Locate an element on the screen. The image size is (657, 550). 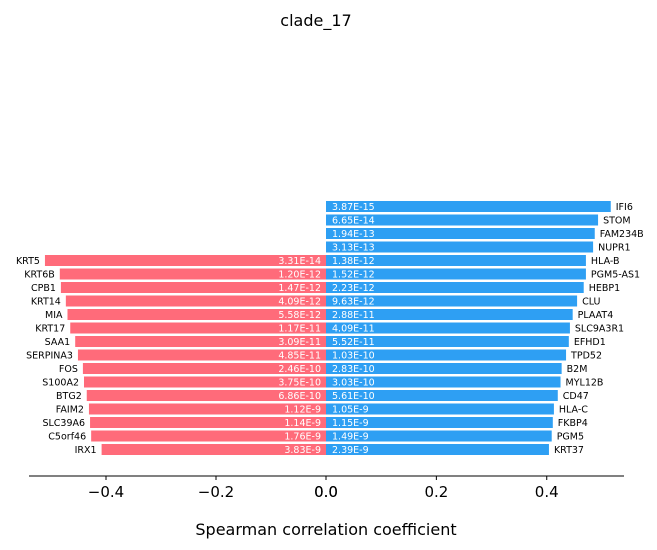
gene-label: KRT37 is located at coordinates (569, 450).